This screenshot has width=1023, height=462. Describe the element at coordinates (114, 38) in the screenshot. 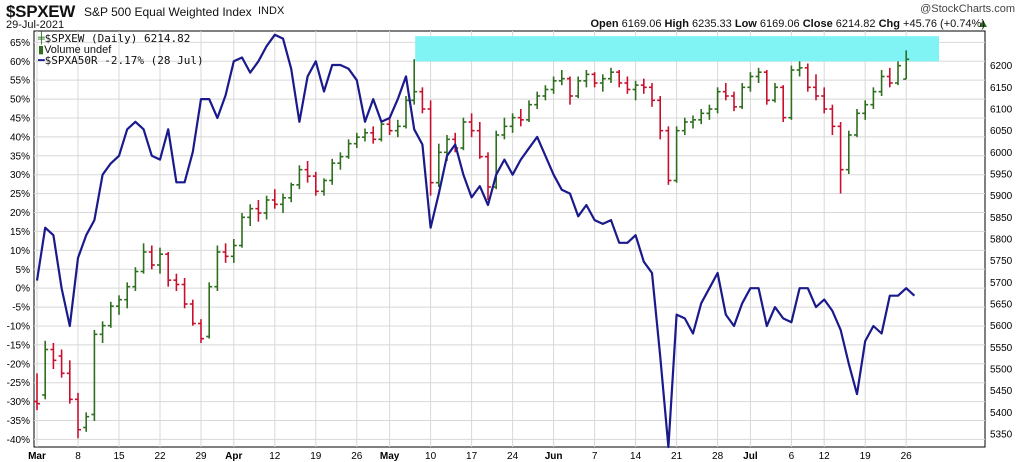

I see `legend-price: ╪$SPXEW (Daily) 6214.82` at that location.